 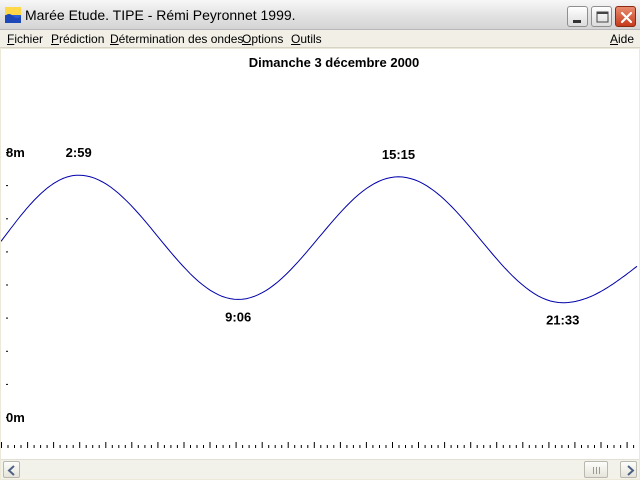 What do you see at coordinates (306, 39) in the screenshot?
I see `menu-outils: Outils` at bounding box center [306, 39].